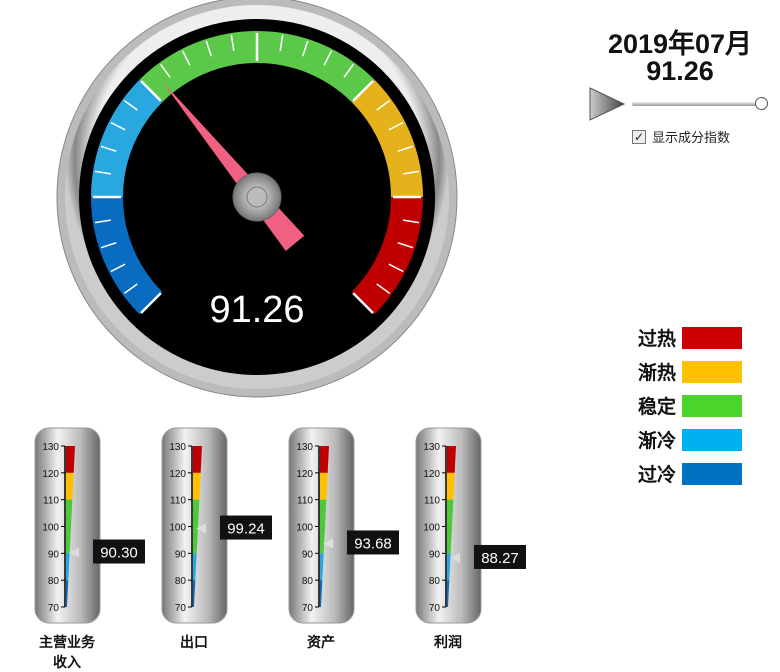 This screenshot has width=780, height=672. What do you see at coordinates (680, 71) in the screenshot?
I see `index-value: 91.26` at bounding box center [680, 71].